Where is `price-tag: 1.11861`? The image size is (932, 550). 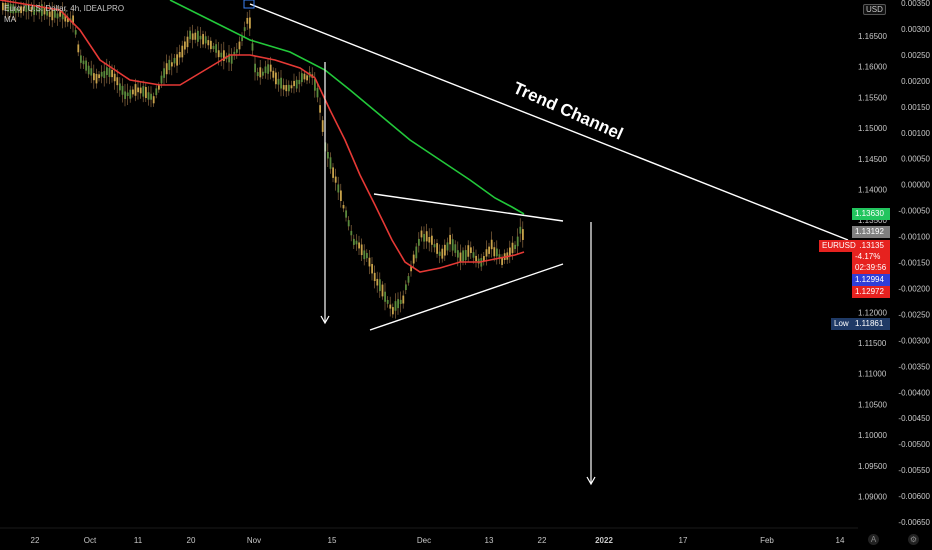
price-tag: 1.11861 is located at coordinates (871, 324).